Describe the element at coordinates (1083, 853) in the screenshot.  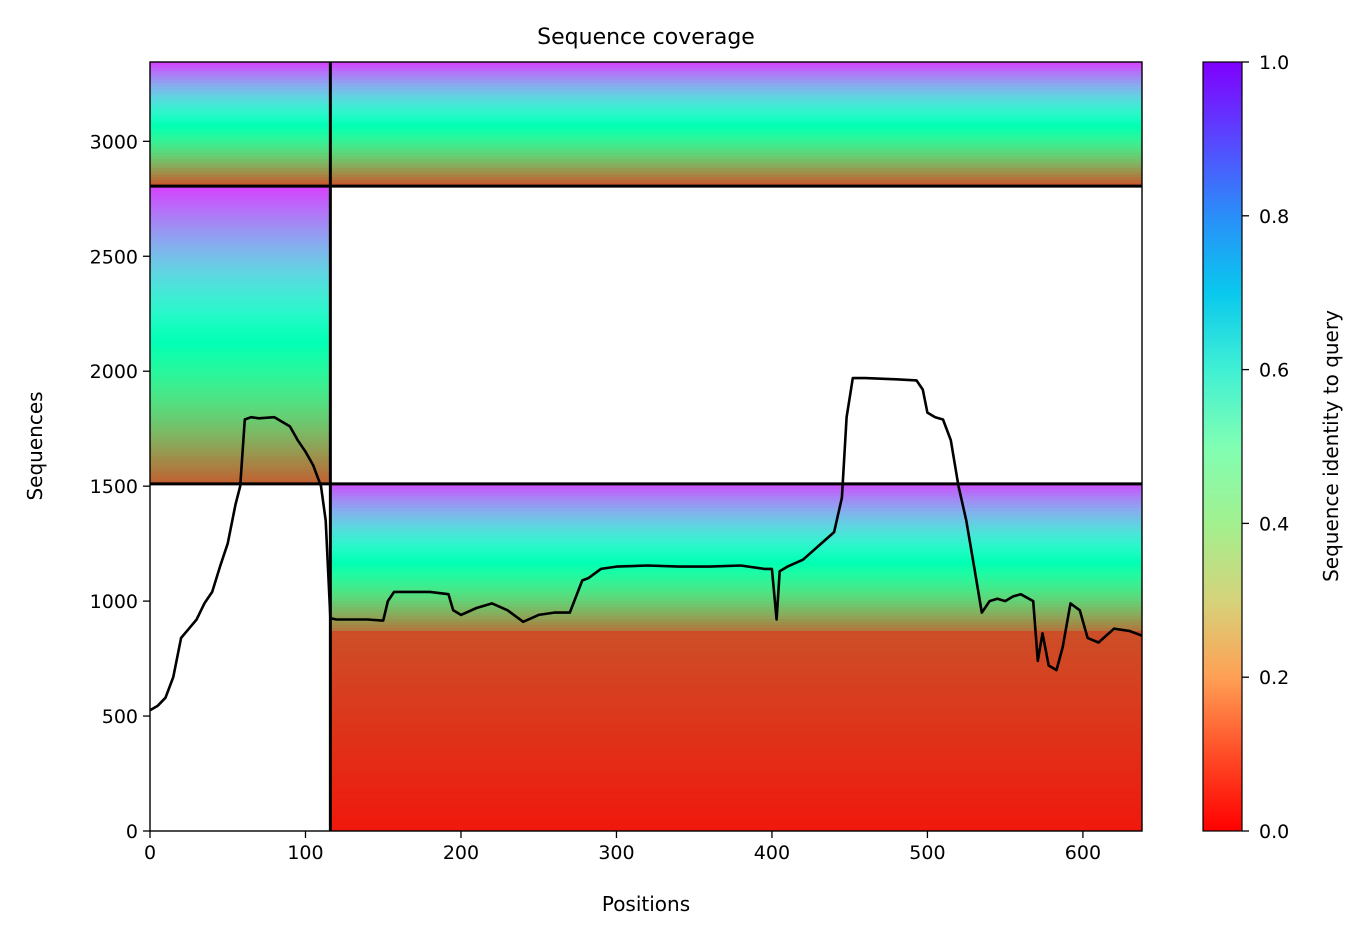
I see `x-tick-label: 600` at that location.